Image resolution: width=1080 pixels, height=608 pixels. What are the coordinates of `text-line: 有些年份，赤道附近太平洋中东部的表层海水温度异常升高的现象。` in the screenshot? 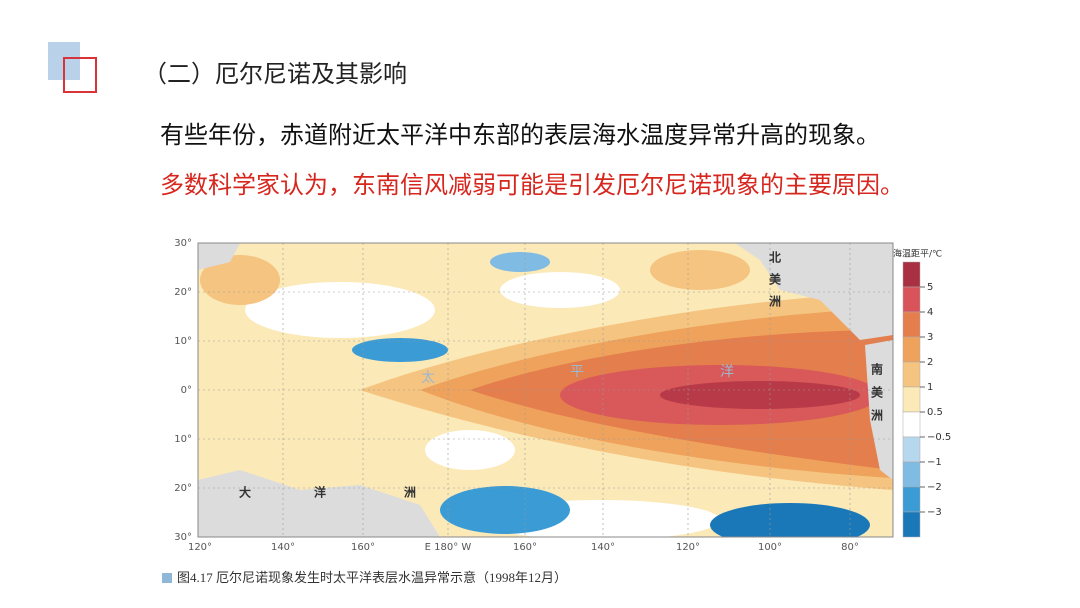 It's located at (520, 135).